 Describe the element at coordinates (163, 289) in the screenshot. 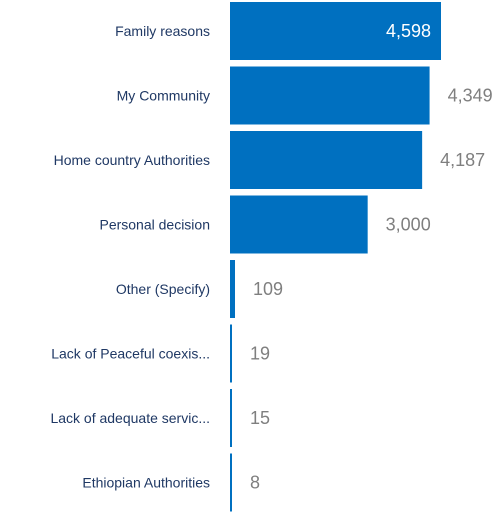

I see `category-label: Other (Specify)` at that location.